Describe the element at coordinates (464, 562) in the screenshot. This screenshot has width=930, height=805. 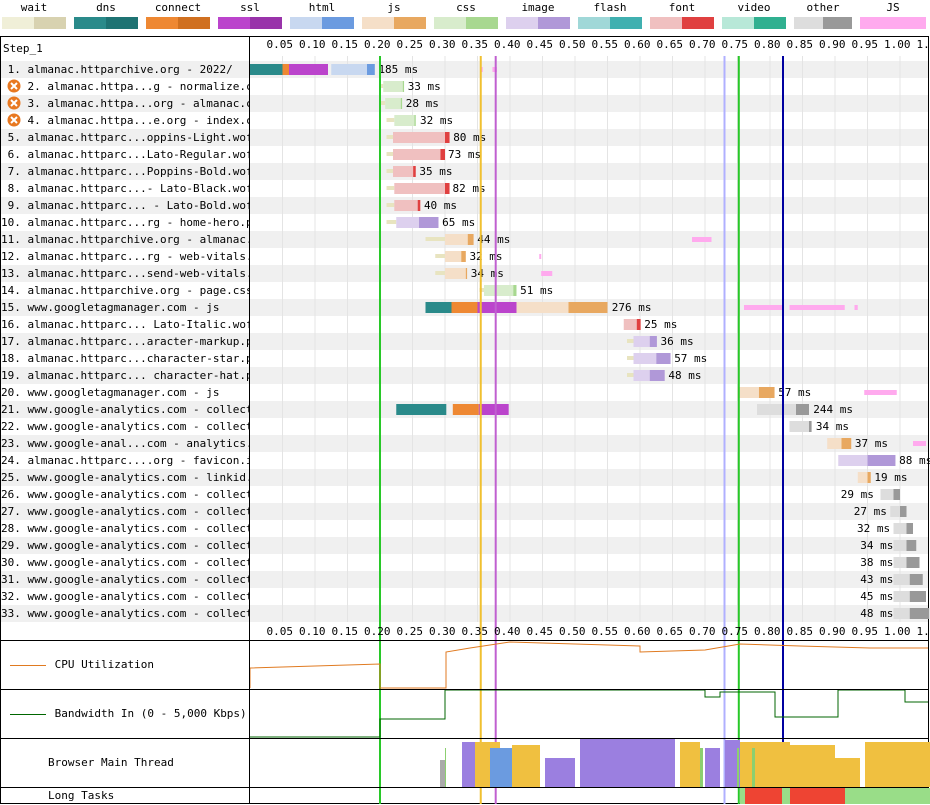
I see `request-row: 30. www.google-analytics.com - collect` at that location.